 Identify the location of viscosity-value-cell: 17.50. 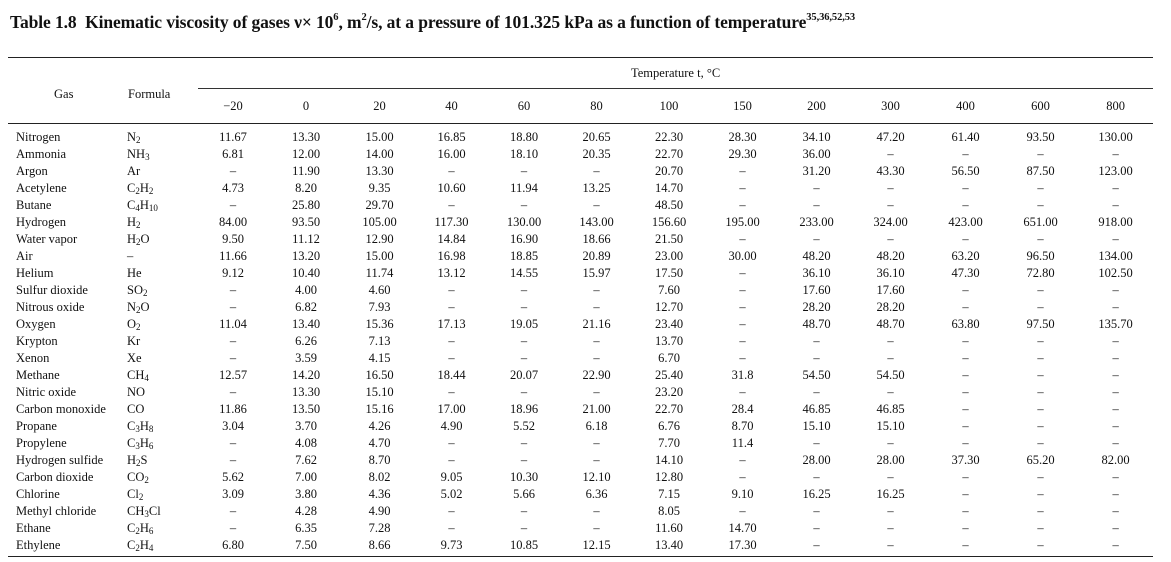
(669, 272).